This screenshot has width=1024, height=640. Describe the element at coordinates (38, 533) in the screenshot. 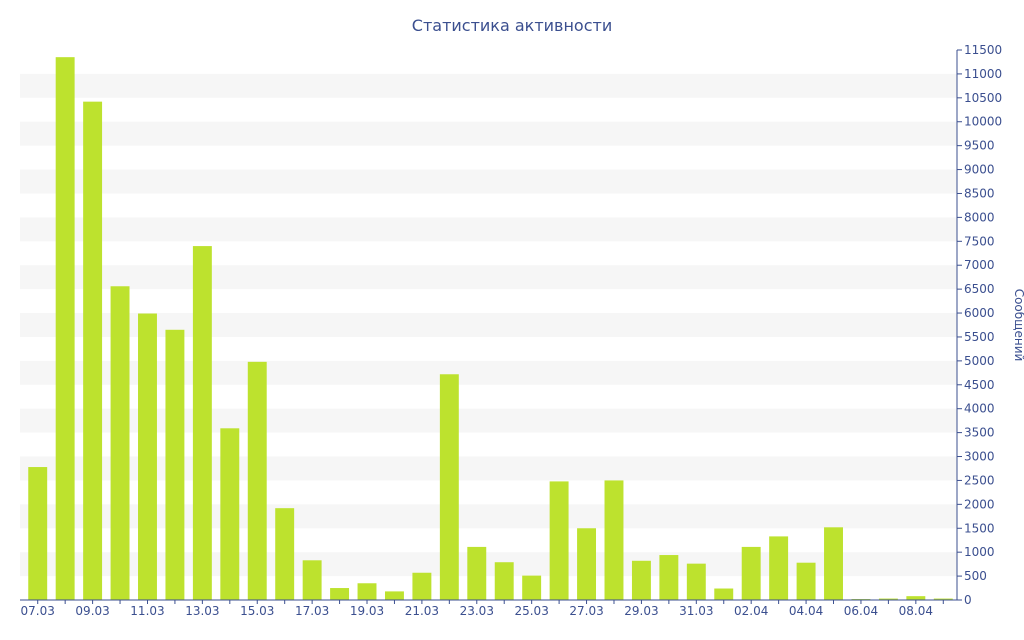

I see `bar-07.03` at that location.